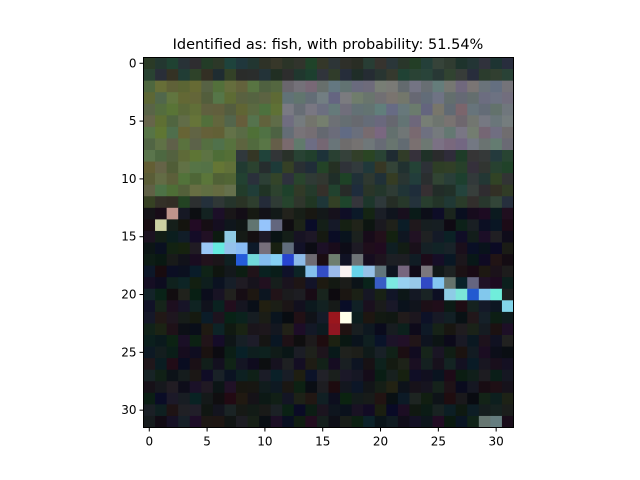 The image size is (640, 480). What do you see at coordinates (128, 179) in the screenshot?
I see `y-tick-label: 10` at bounding box center [128, 179].